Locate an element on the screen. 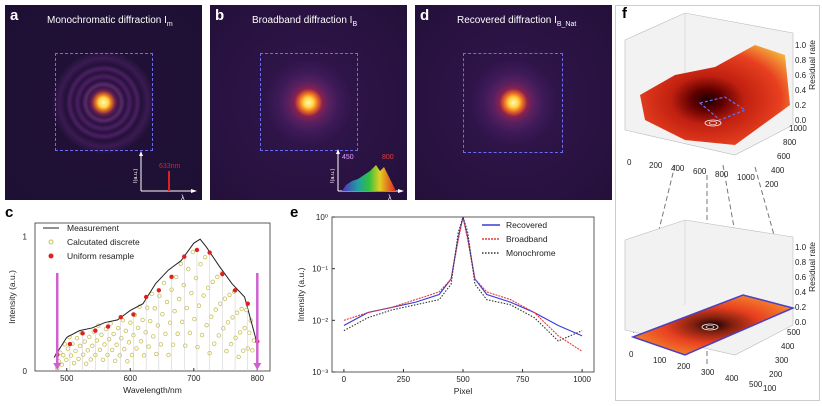 This screenshot has width=822, height=406. z-tick-label: 0.8 is located at coordinates (801, 60).